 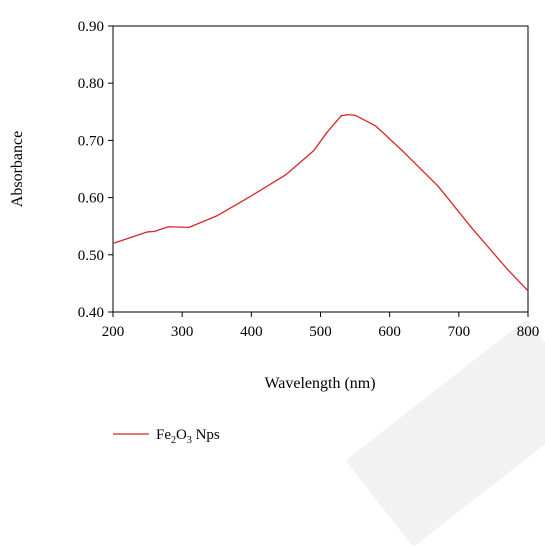 I want to click on x-tick-label: 200, so click(x=113, y=332).